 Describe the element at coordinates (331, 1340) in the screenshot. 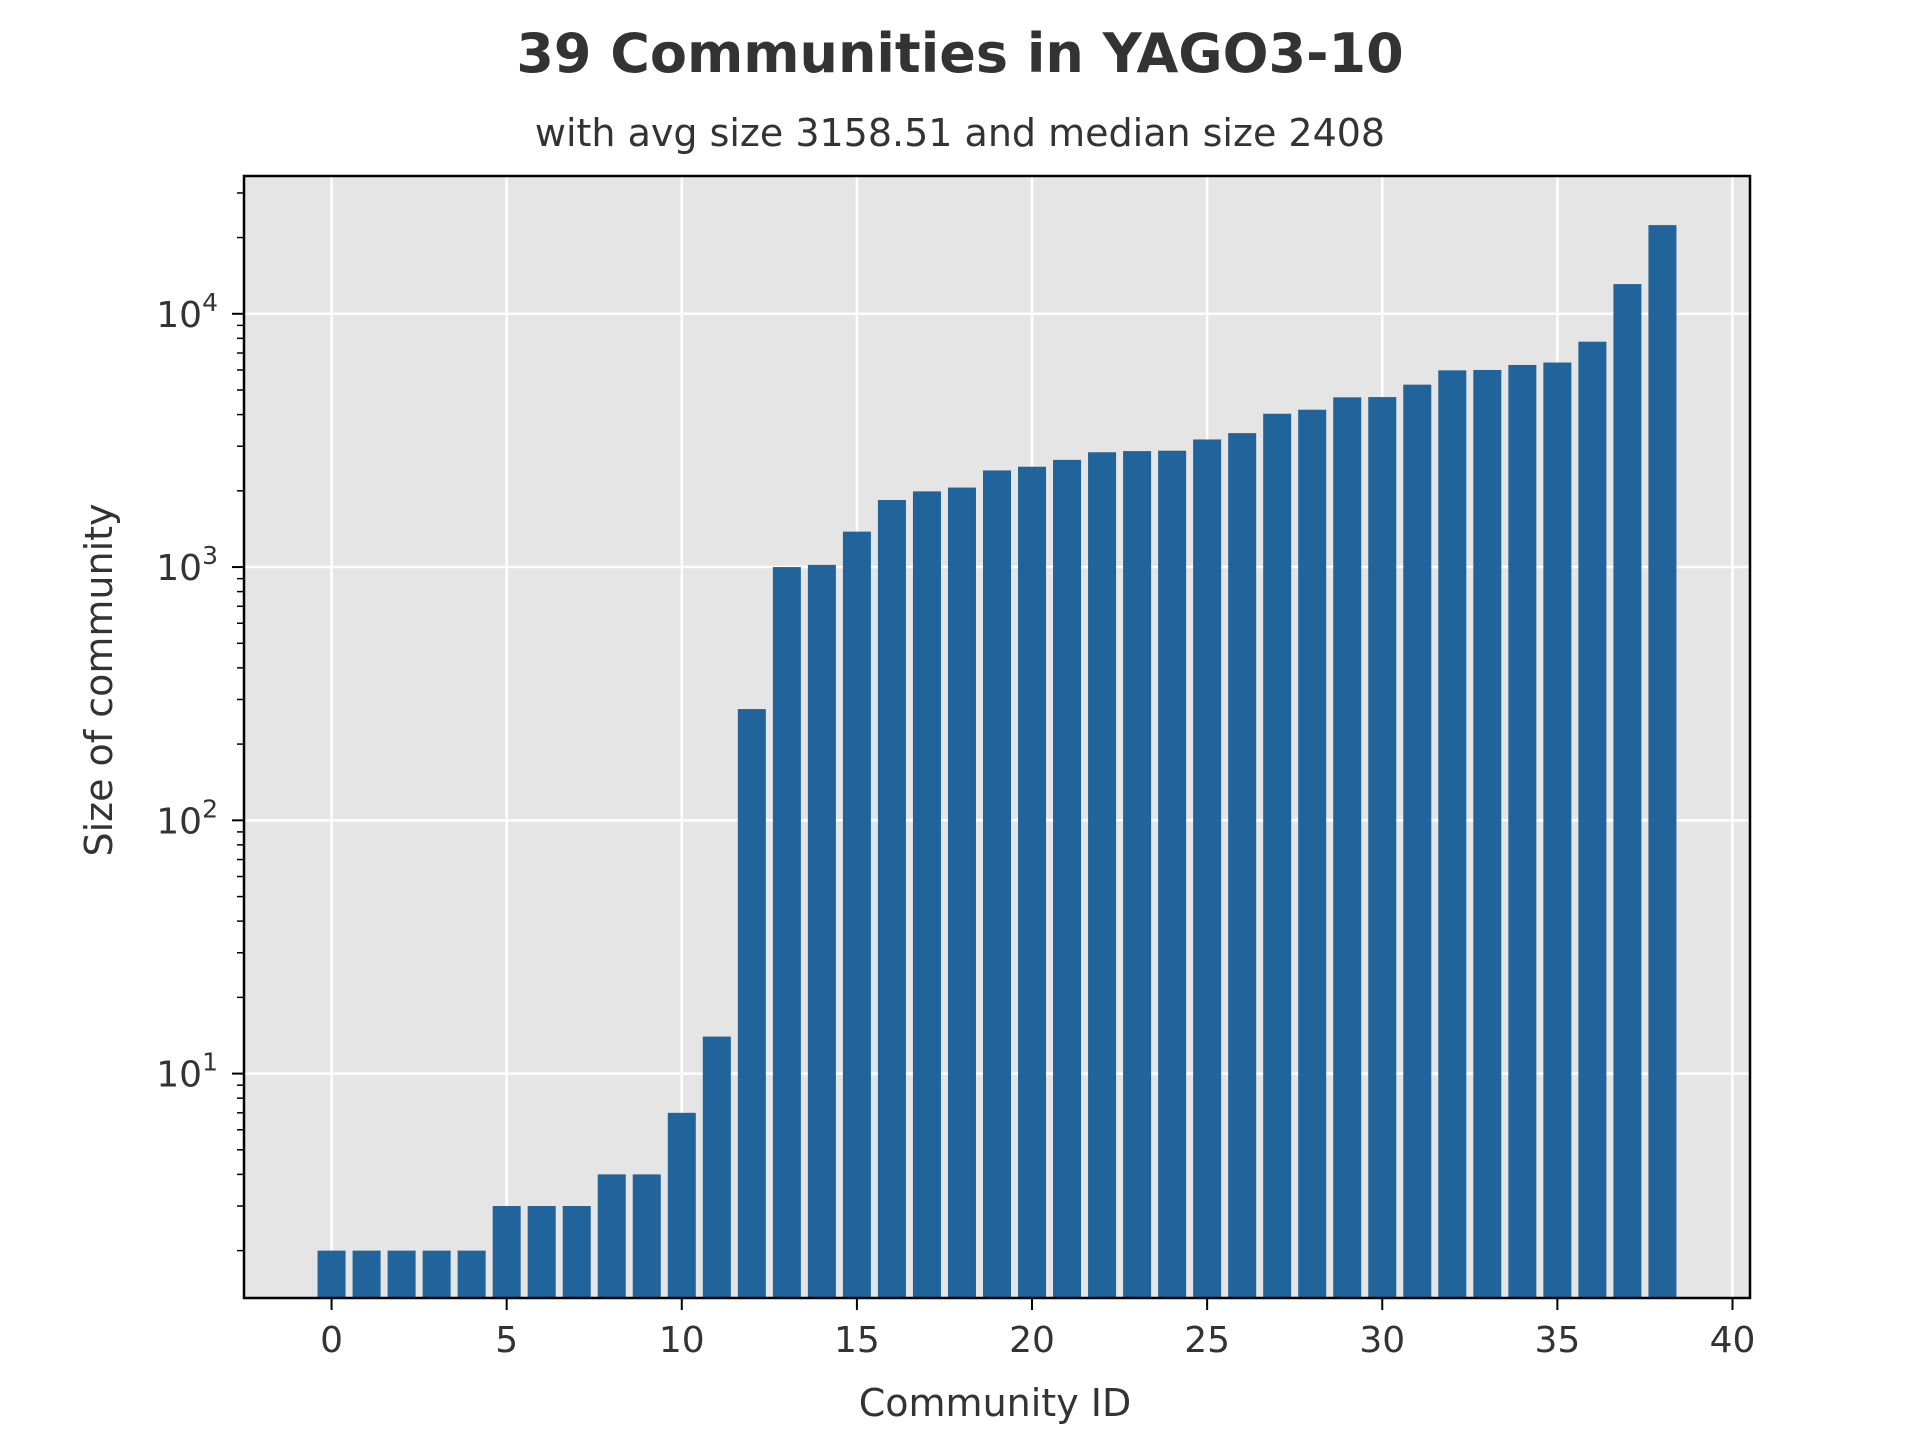

I see `x-tick-label: 0` at that location.